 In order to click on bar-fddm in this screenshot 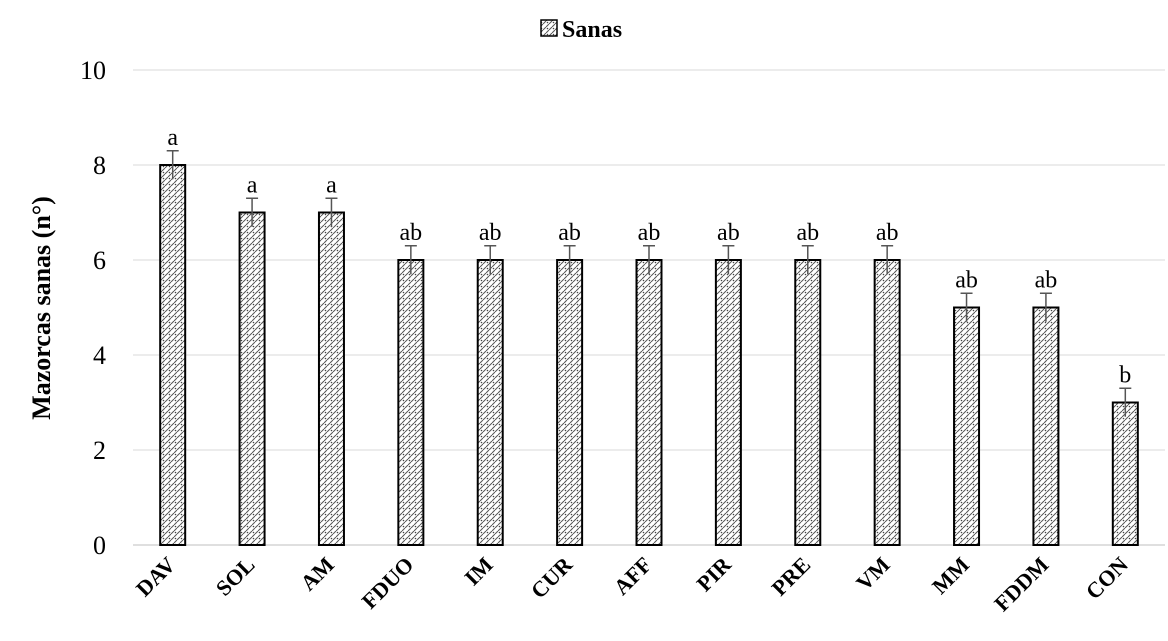, I will do `click(1046, 426)`.